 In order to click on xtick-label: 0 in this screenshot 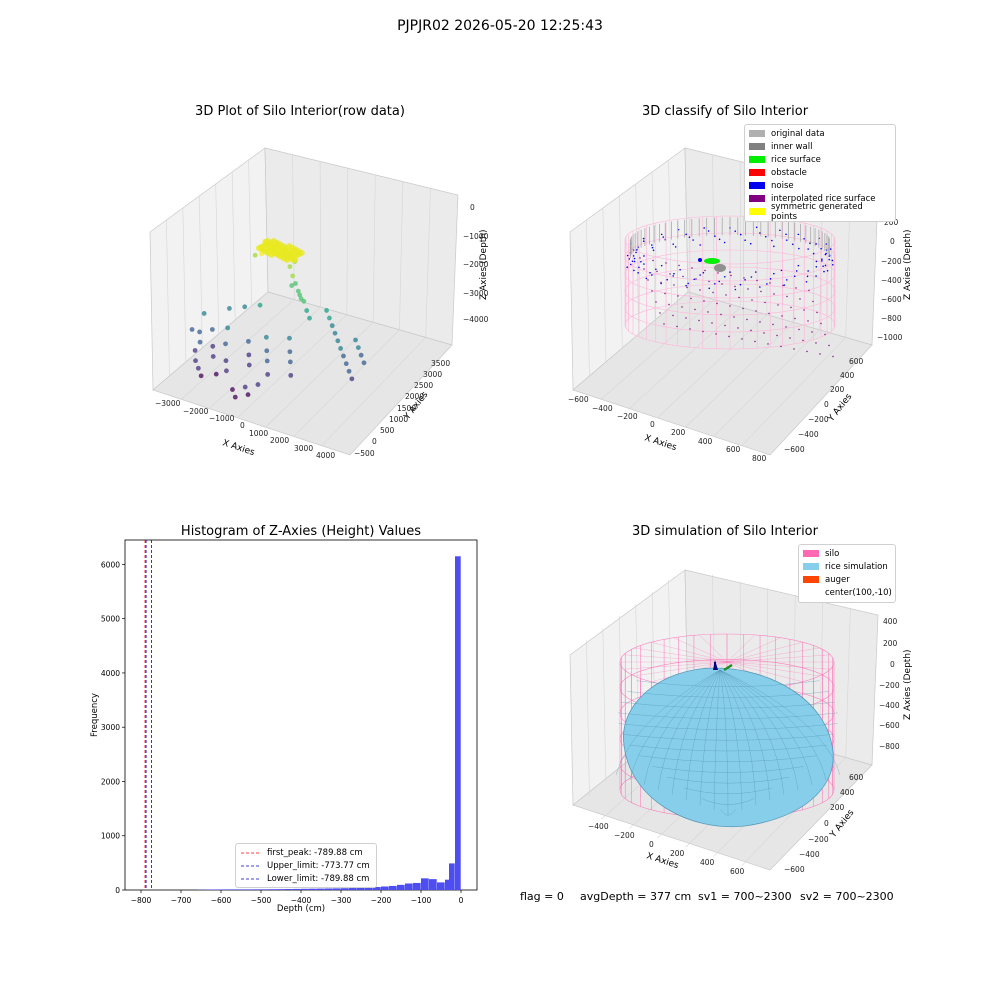, I will do `click(461, 900)`.